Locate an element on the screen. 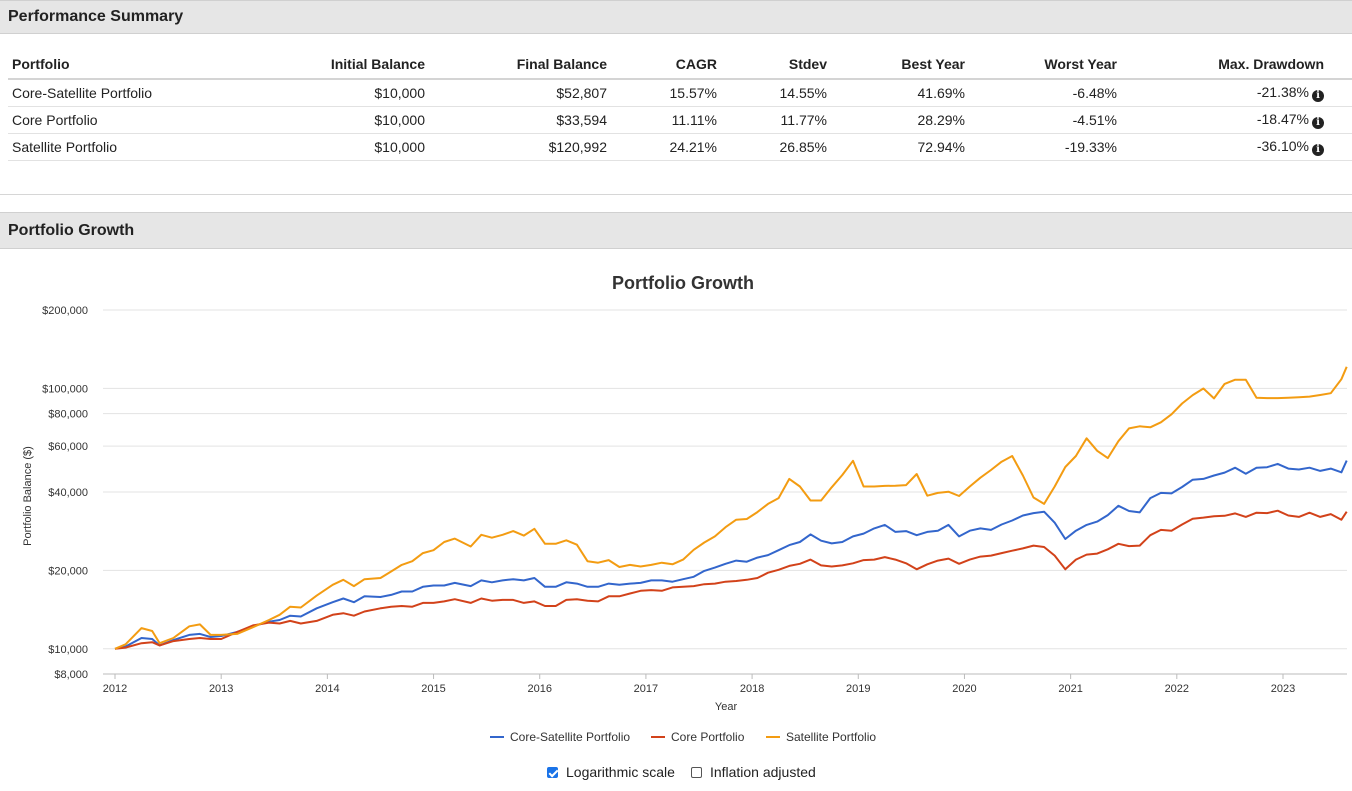 Image resolution: width=1352 pixels, height=791 pixels. legend-item: Satellite Portfolio is located at coordinates (821, 737).